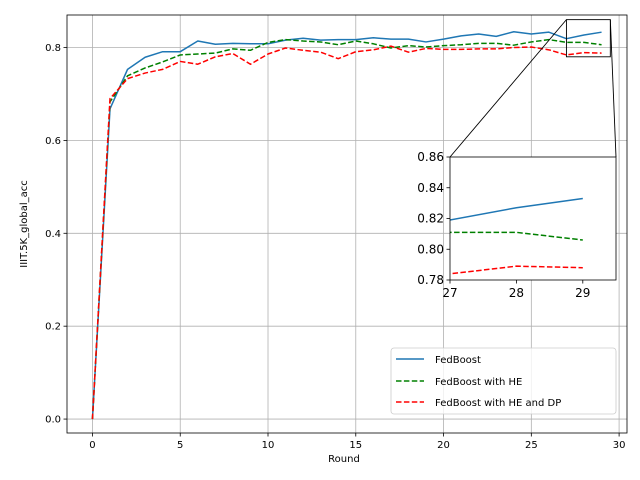  I want to click on legend-box, so click(503, 381).